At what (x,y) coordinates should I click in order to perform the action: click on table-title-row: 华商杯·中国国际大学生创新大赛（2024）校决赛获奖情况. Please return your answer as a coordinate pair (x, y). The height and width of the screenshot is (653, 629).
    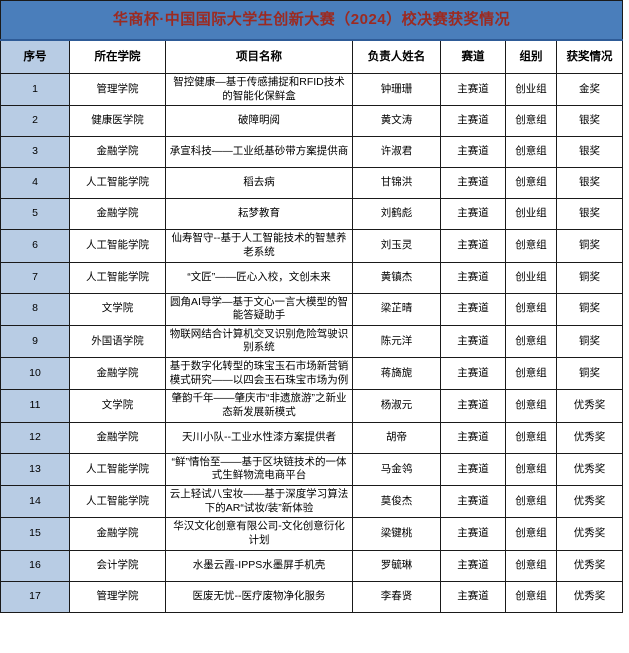
    Looking at the image, I should click on (312, 20).